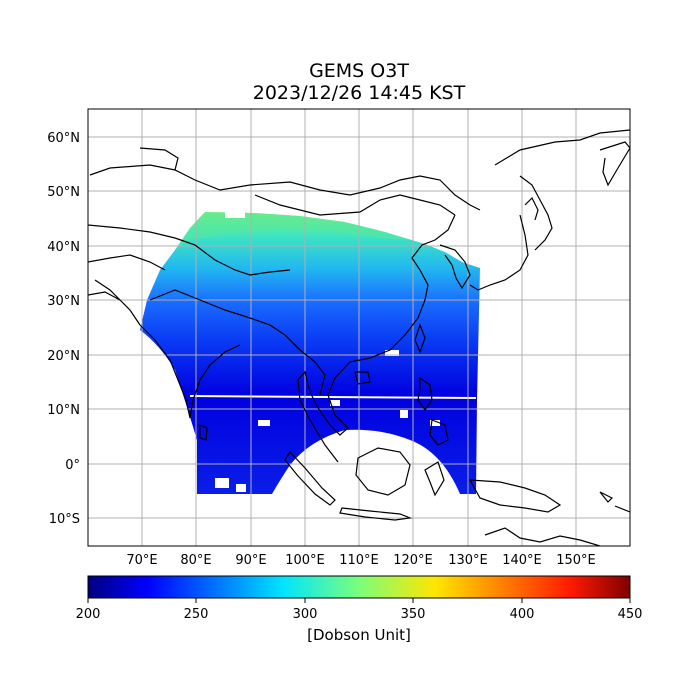  Describe the element at coordinates (63, 356) in the screenshot. I see `lat-tick-label: 20°N` at that location.